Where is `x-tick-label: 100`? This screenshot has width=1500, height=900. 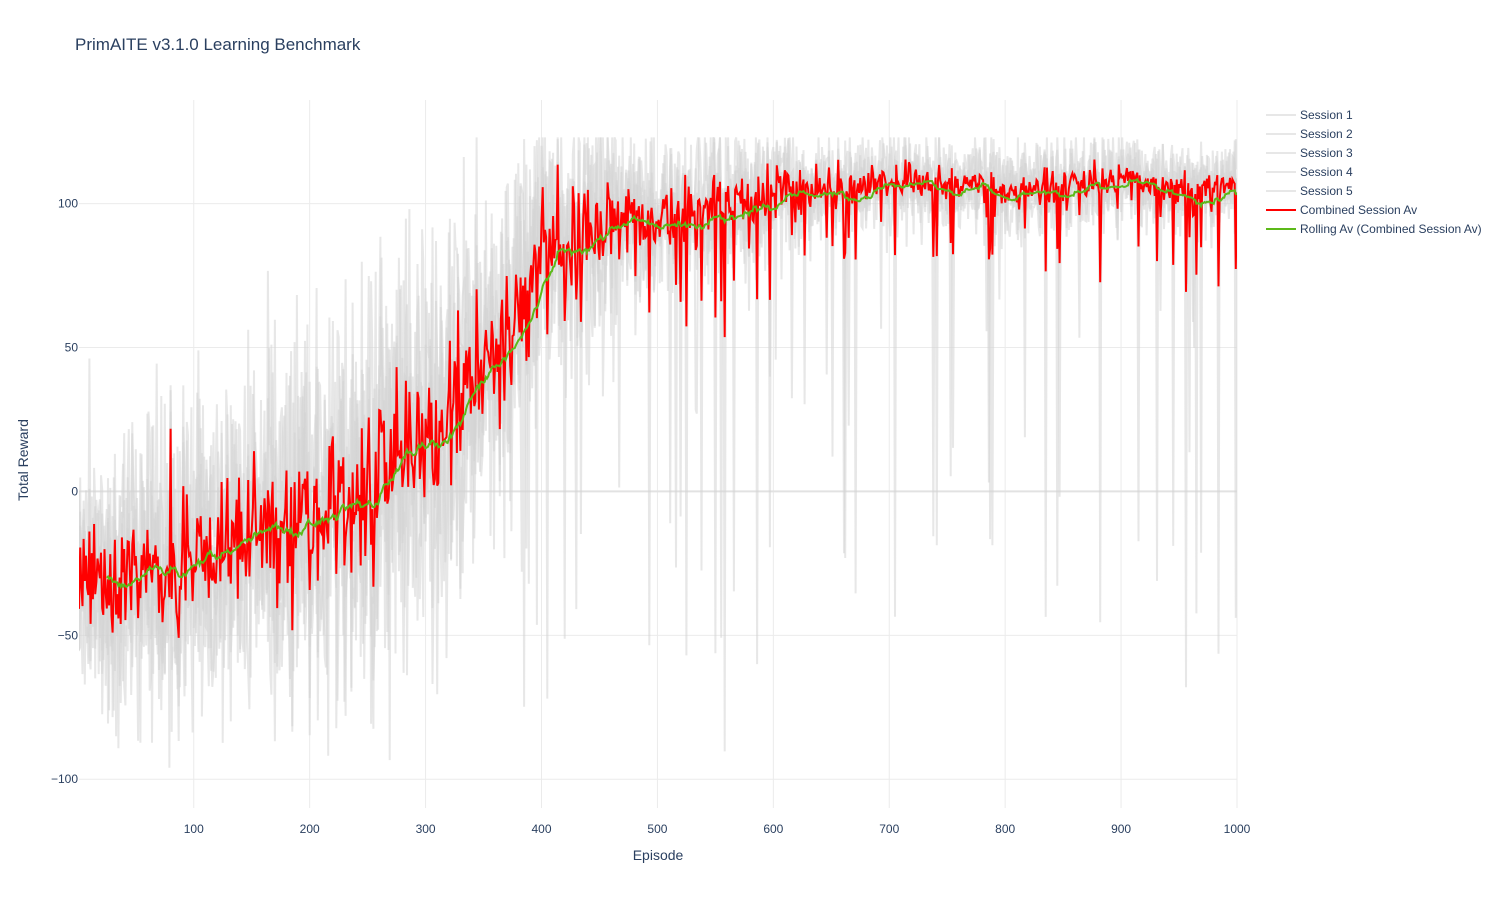
x-tick-label: 100 is located at coordinates (194, 829).